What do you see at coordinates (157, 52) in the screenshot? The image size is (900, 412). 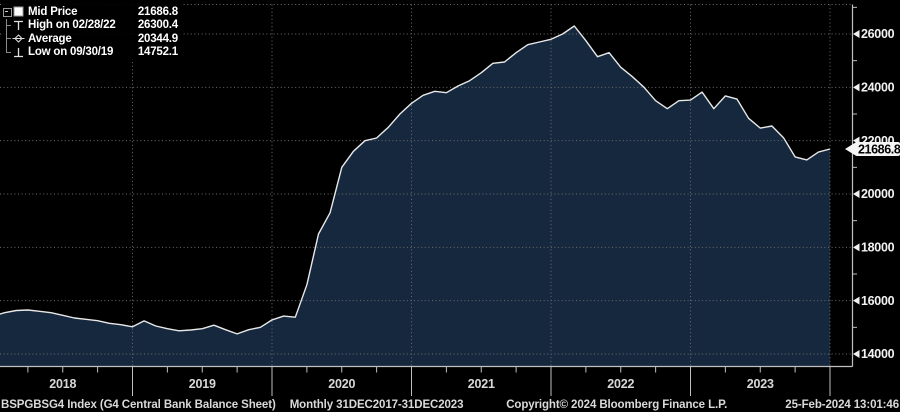 I see `legend-value: 14752.1` at bounding box center [157, 52].